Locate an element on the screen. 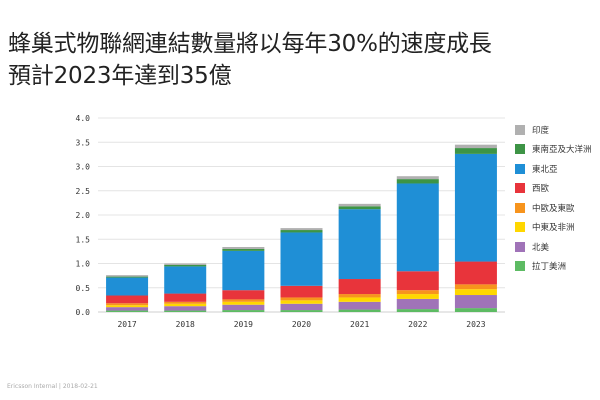 The image size is (600, 400). chart-legend: 印度東南亞及大洋洲 東北亞西歐中歐及東歐中東及非洲北美拉丁美洲 is located at coordinates (553, 198).